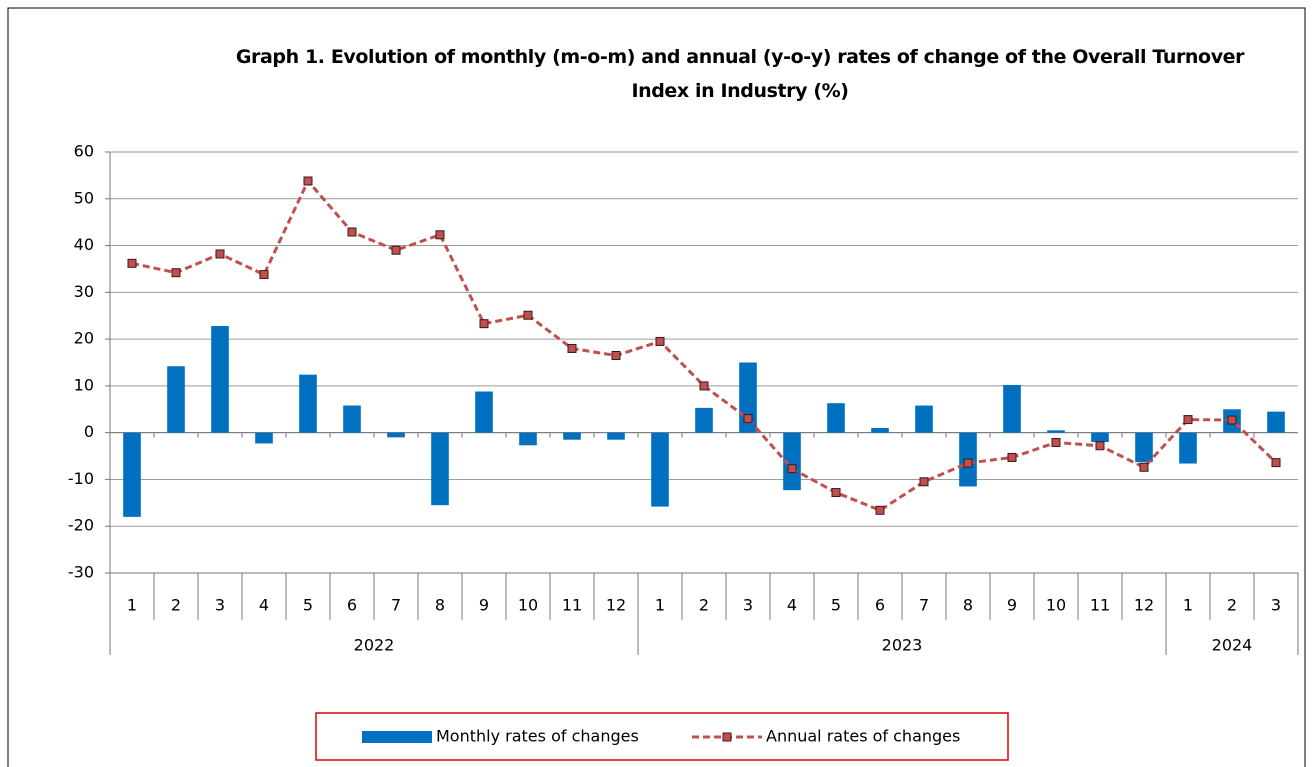 The height and width of the screenshot is (767, 1314). Describe the element at coordinates (81, 525) in the screenshot. I see `y-tick-label: -20` at that location.